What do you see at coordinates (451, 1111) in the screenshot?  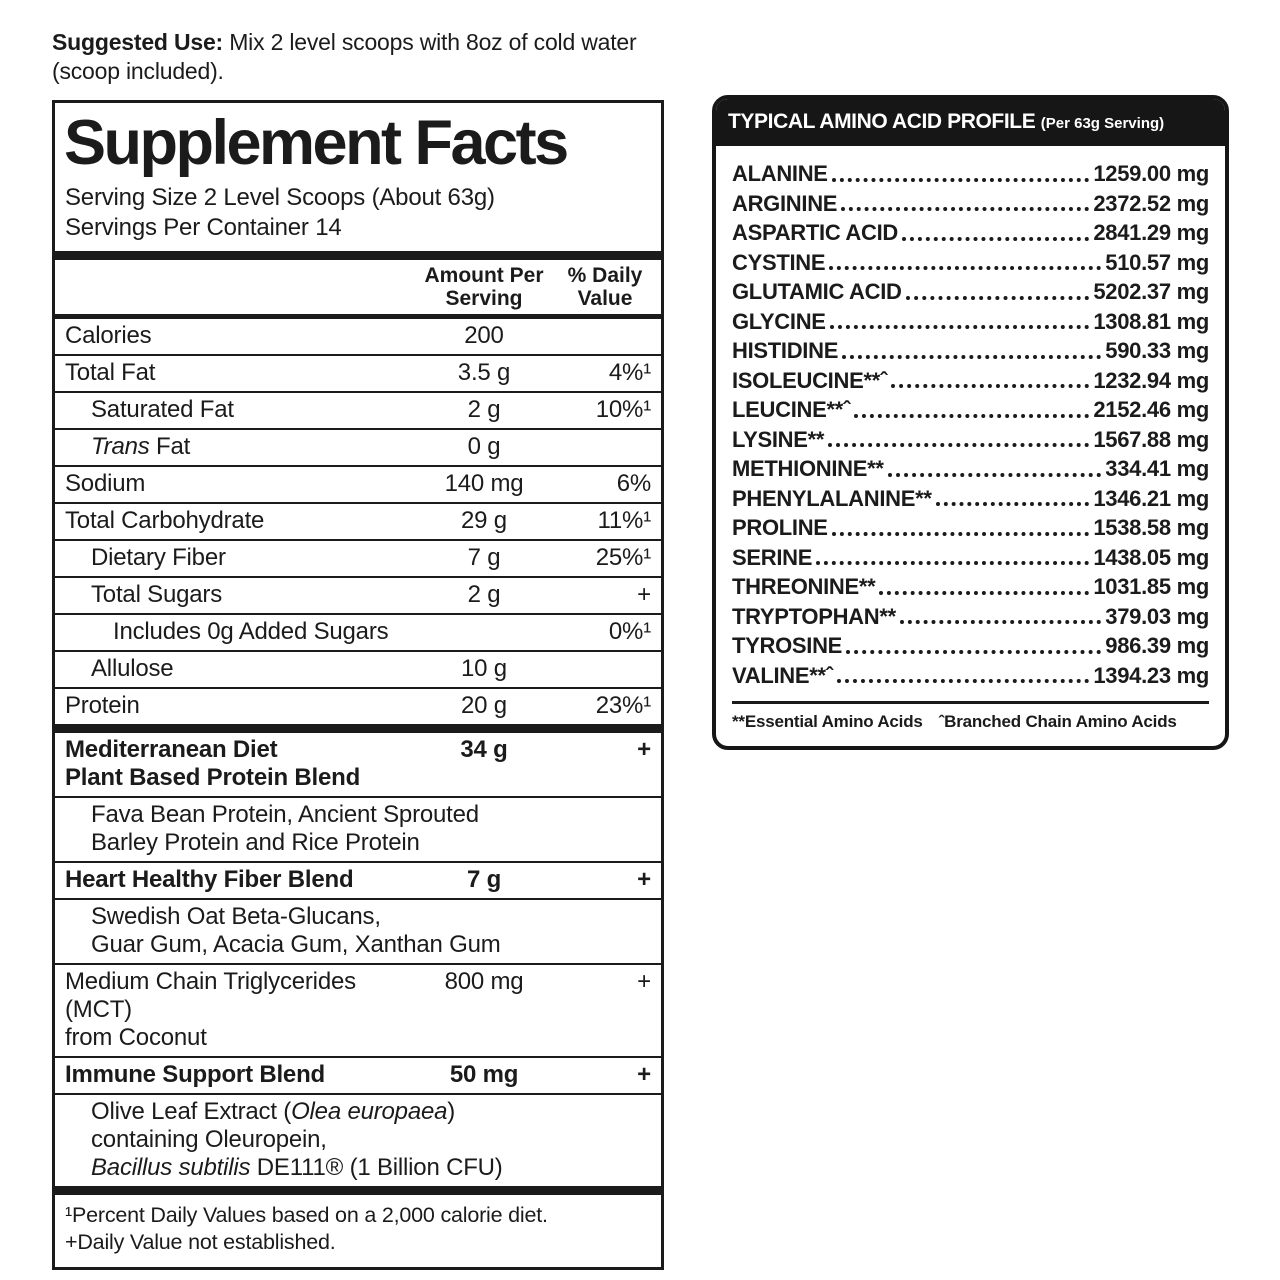 I see `ingredient-text: )` at bounding box center [451, 1111].